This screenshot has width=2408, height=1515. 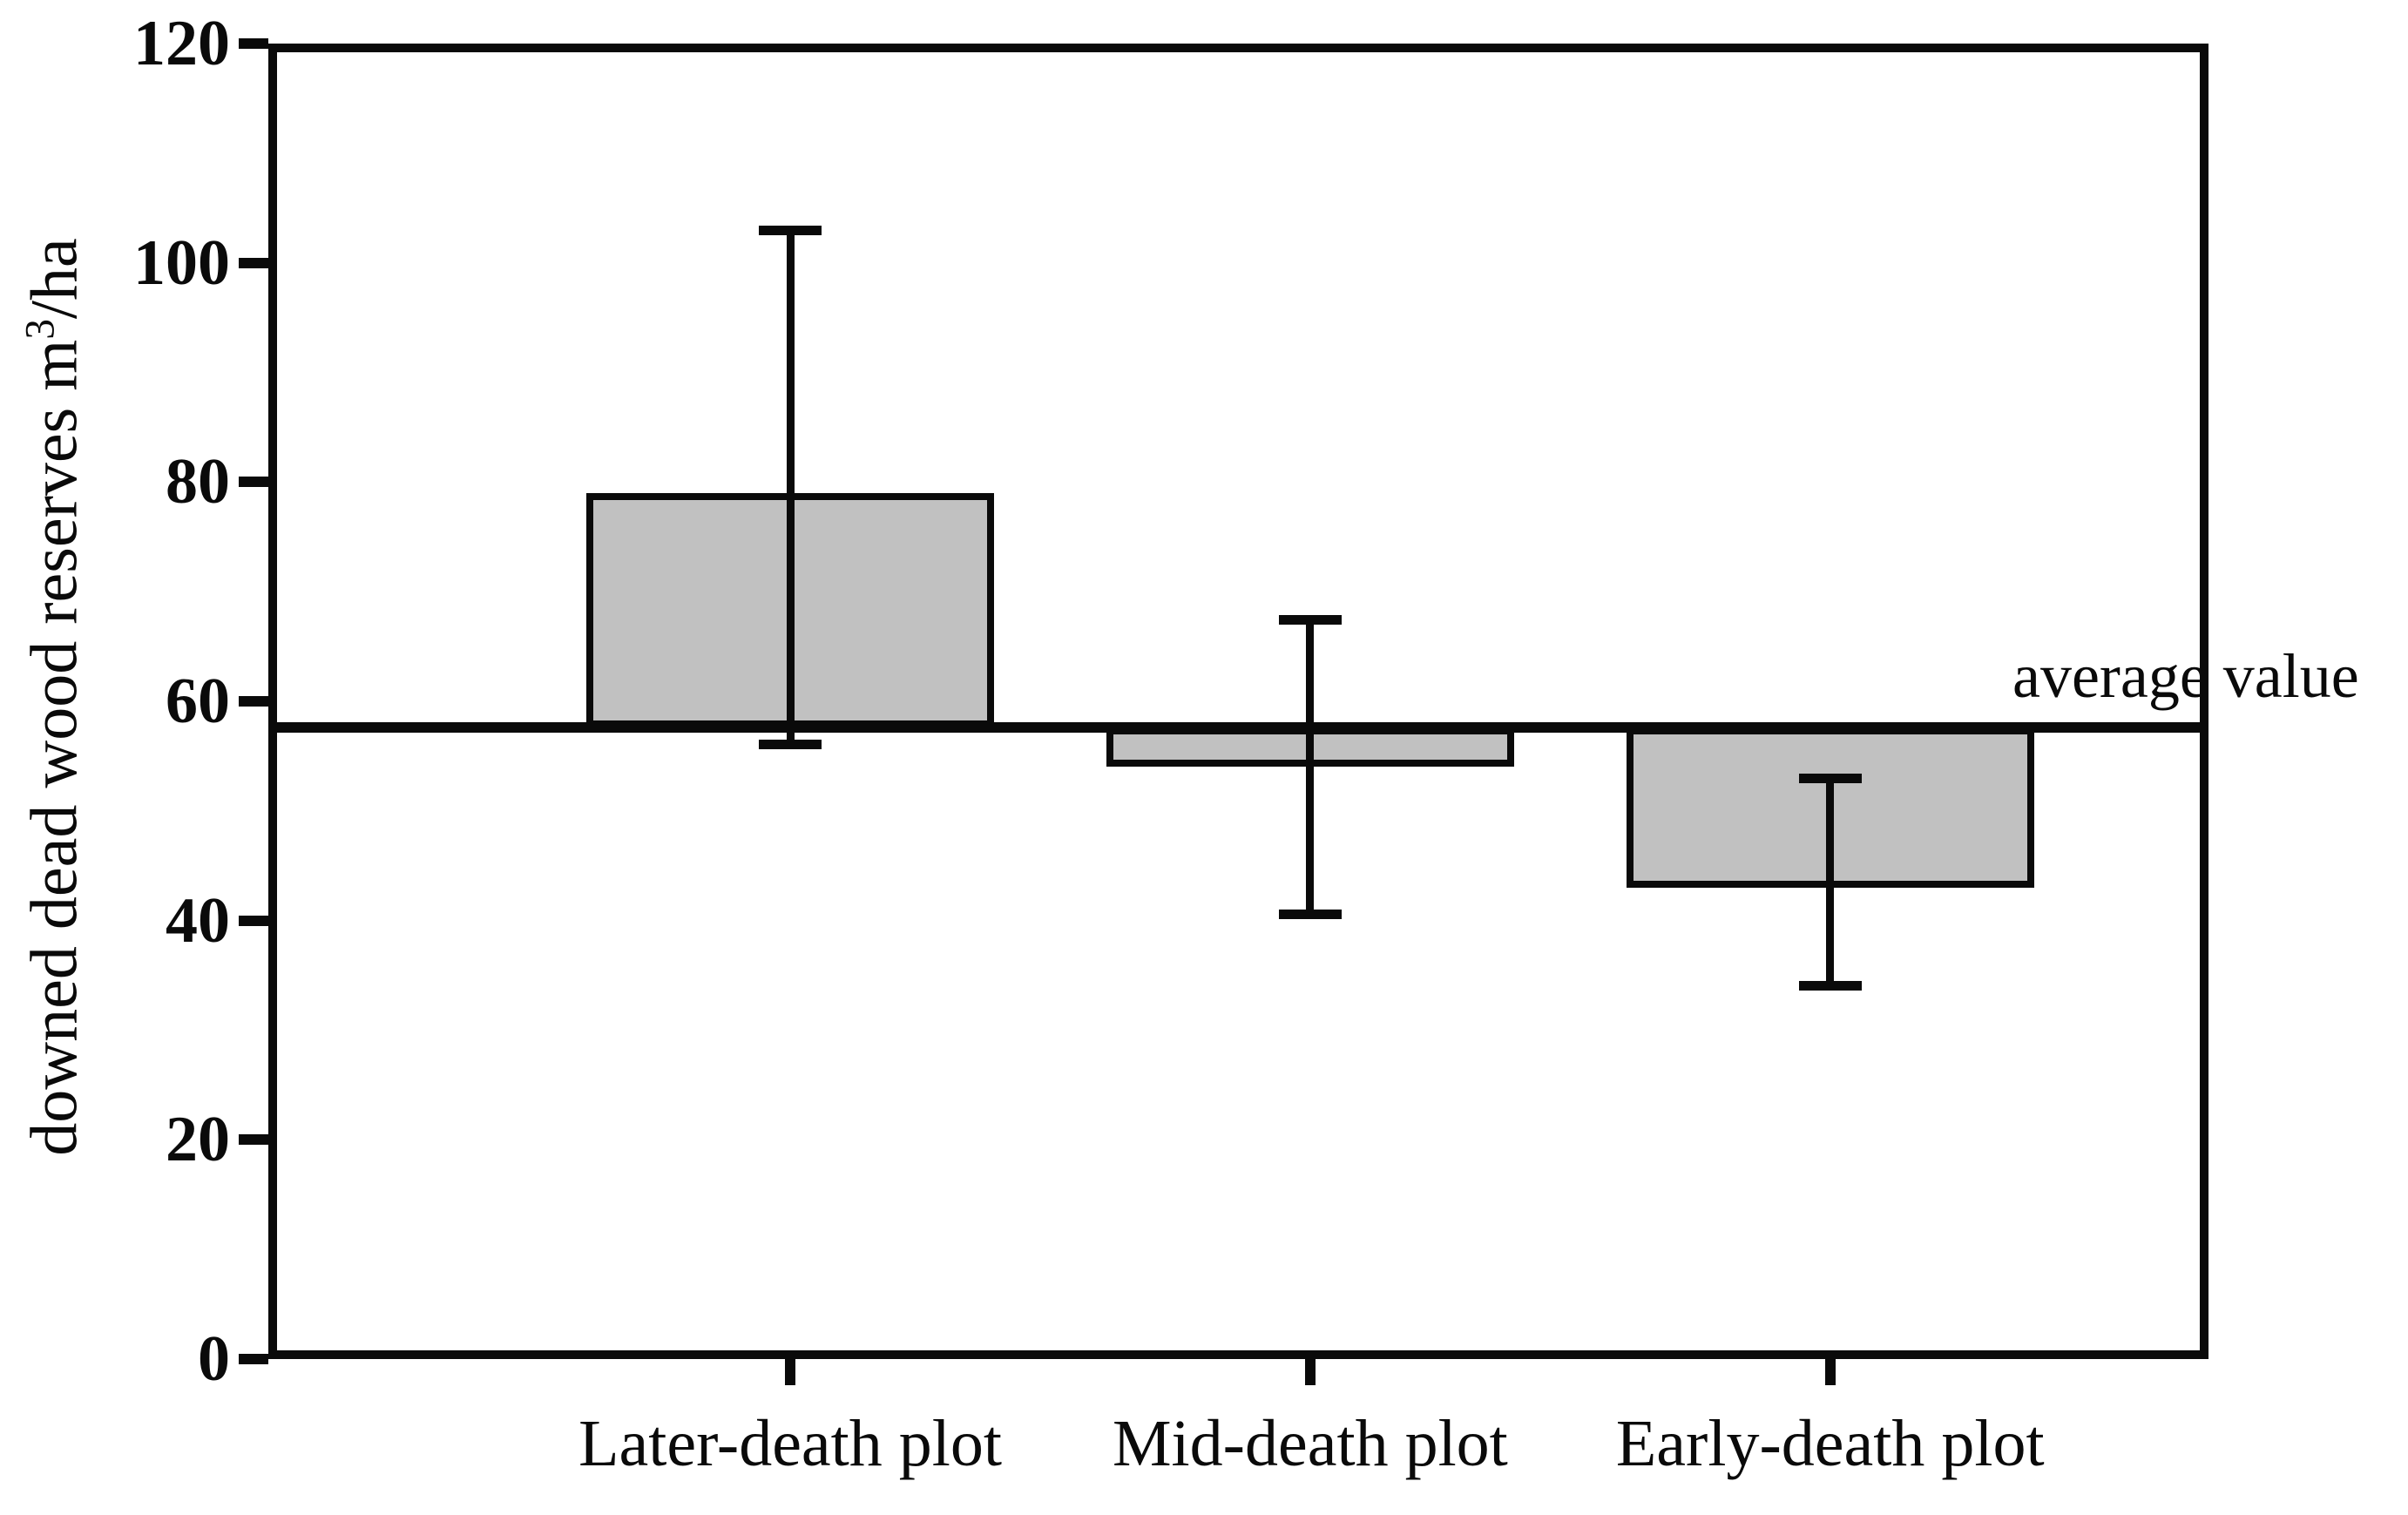 What do you see at coordinates (40, 330) in the screenshot?
I see `y-axis-label-superscript: 3` at bounding box center [40, 330].